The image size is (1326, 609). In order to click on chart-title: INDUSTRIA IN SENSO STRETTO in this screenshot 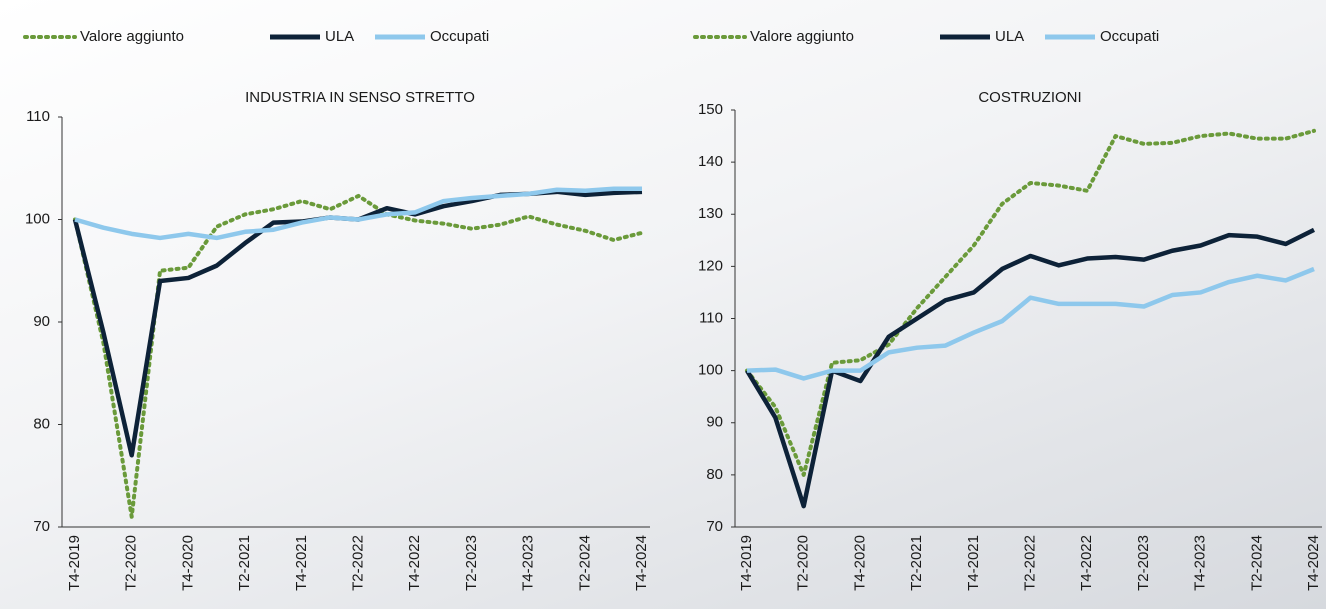, I will do `click(360, 97)`.